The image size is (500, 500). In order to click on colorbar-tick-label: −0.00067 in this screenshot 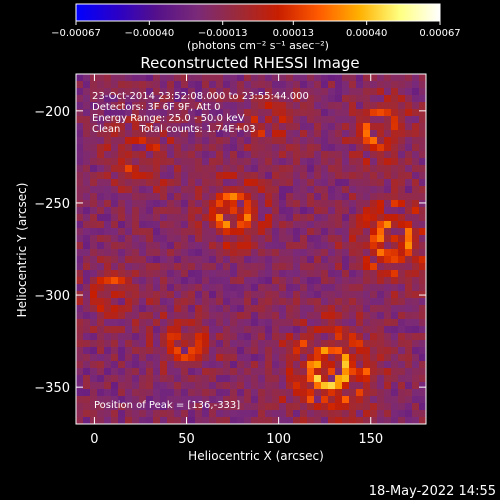, I will do `click(76, 33)`.